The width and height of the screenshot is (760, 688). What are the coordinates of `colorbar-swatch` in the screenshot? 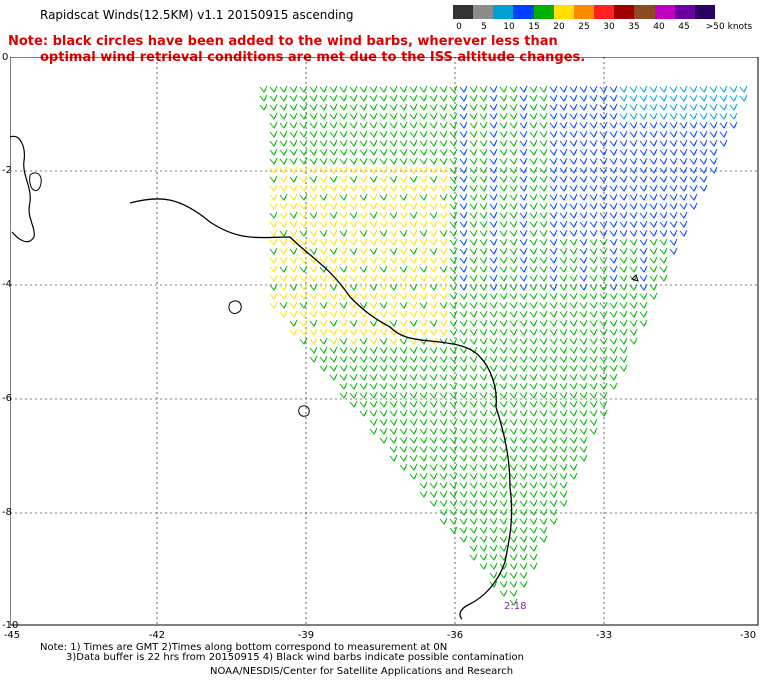 It's located at (644, 12).